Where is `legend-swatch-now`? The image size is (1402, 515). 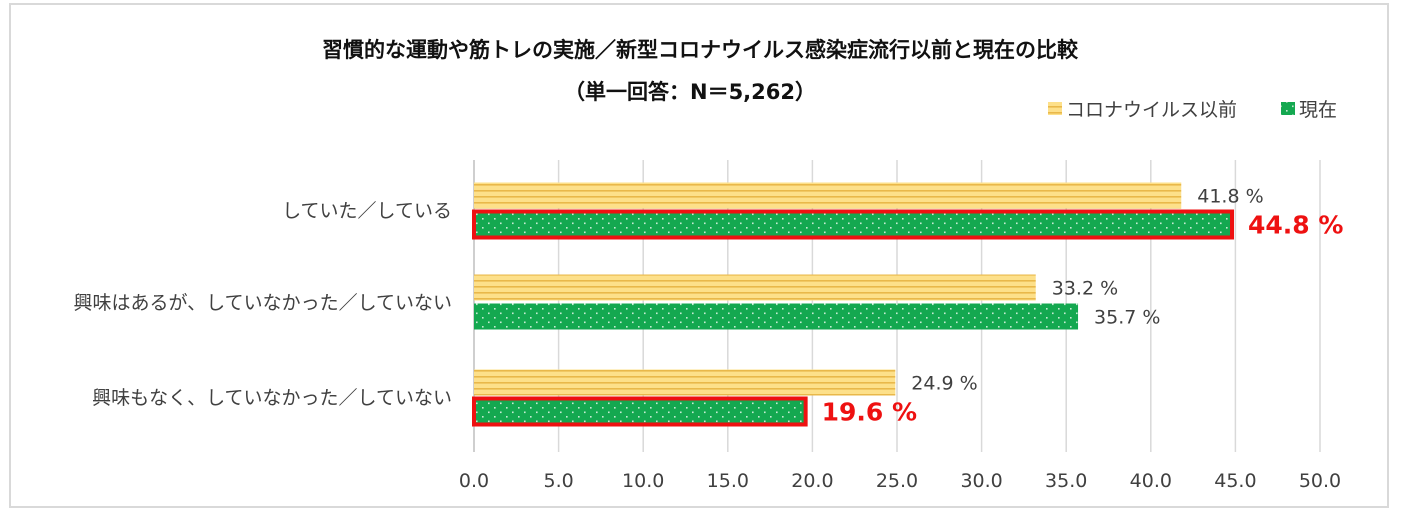 legend-swatch-now is located at coordinates (1288, 108).